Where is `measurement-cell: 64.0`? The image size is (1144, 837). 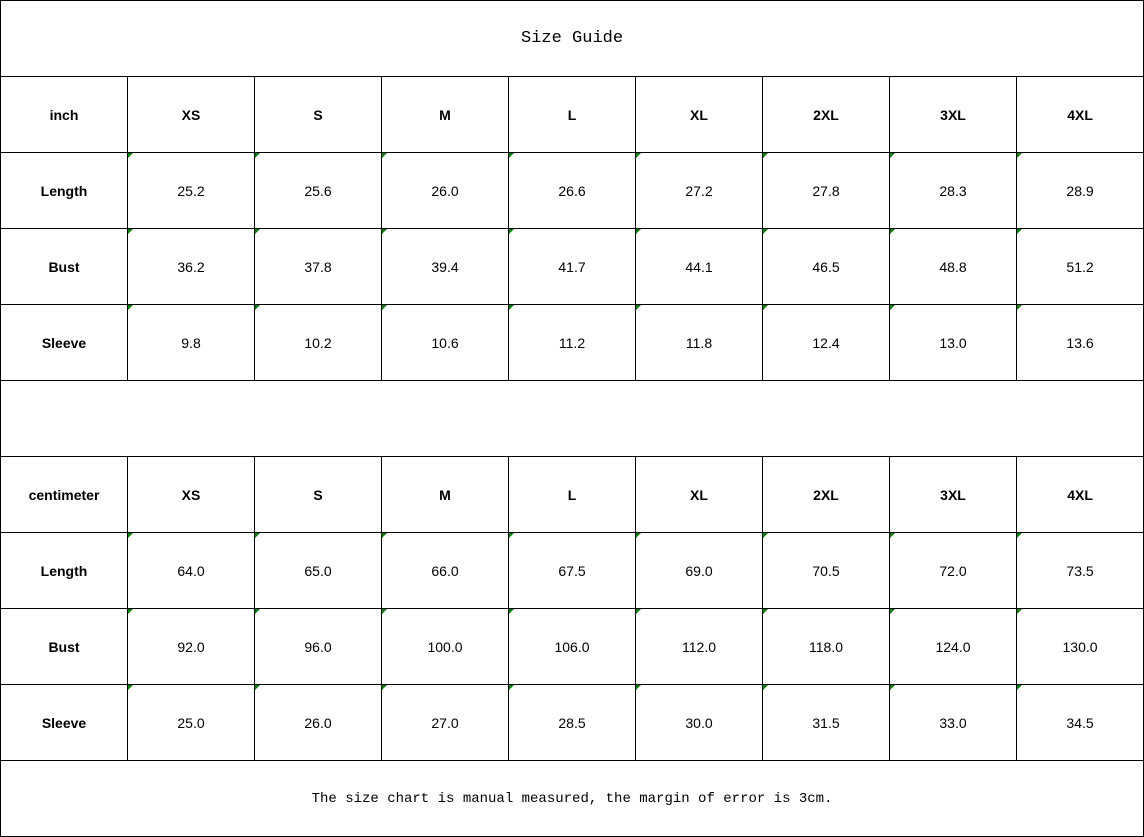
measurement-cell: 64.0 is located at coordinates (191, 570).